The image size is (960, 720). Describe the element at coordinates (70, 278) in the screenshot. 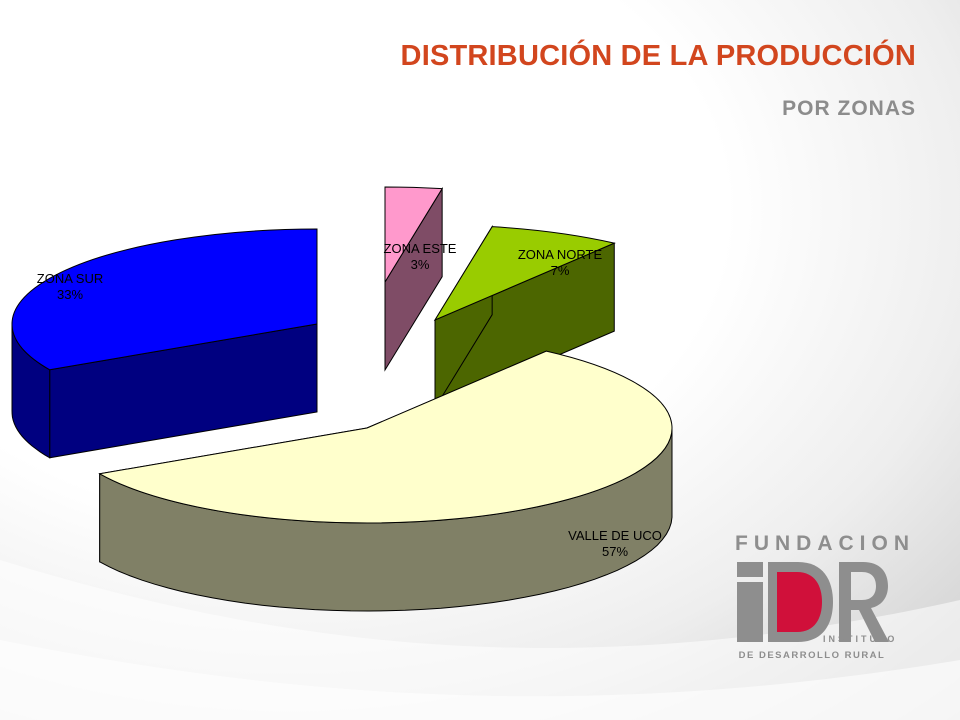

I see `slice-label: ZONA SUR` at that location.